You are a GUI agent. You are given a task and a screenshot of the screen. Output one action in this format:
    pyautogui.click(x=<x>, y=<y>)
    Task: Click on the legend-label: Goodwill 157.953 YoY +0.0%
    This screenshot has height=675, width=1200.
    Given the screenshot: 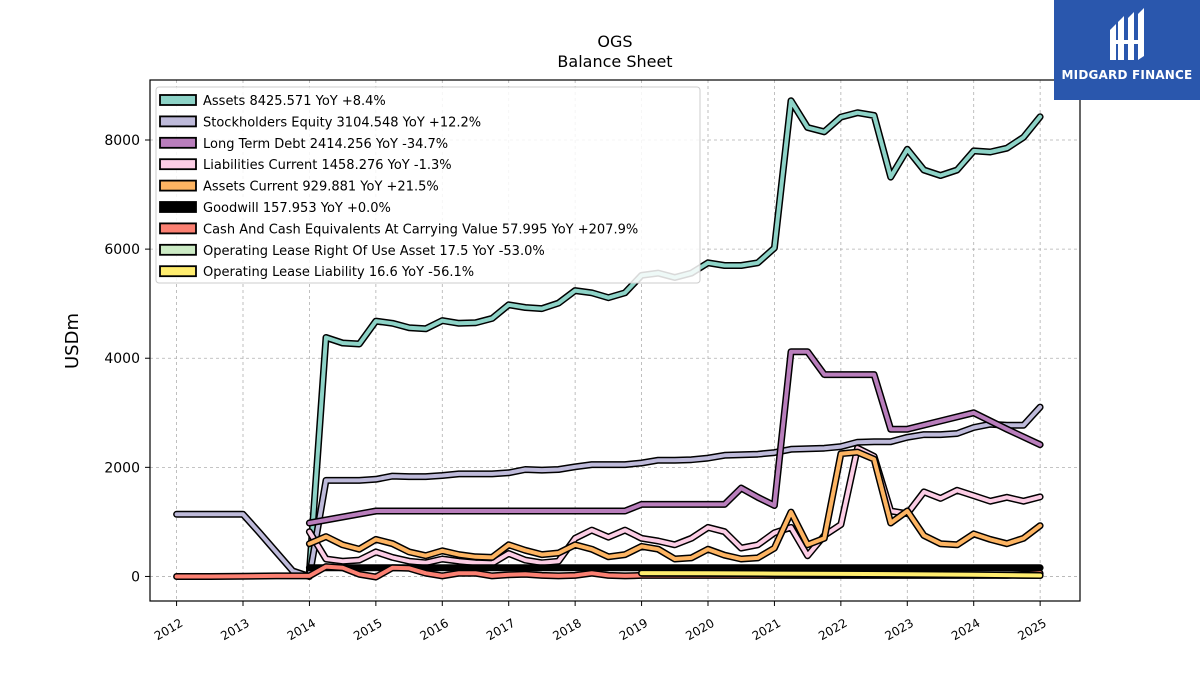 What is the action you would take?
    pyautogui.click(x=297, y=208)
    